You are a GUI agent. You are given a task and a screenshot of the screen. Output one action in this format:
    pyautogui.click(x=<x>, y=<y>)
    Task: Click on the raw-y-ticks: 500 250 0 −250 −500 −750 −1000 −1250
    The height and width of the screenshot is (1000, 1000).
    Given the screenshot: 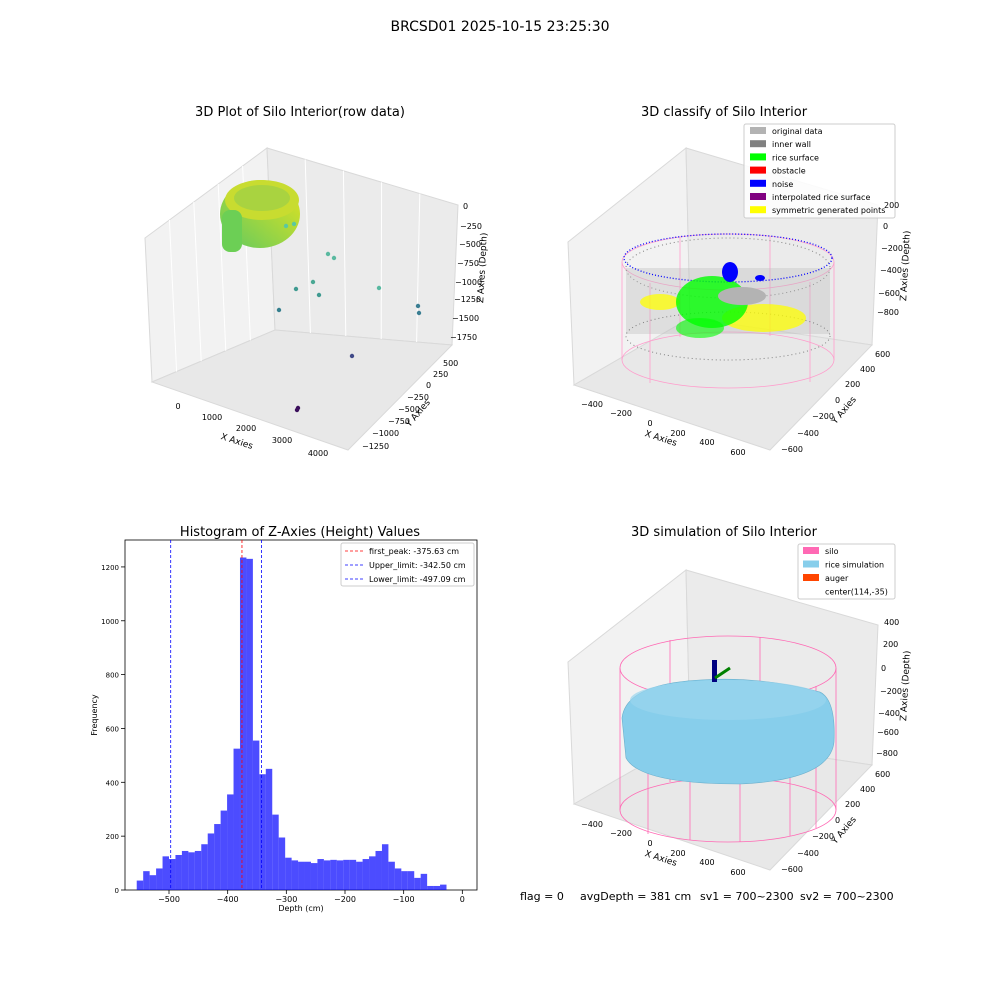 What is the action you would take?
    pyautogui.click(x=410, y=405)
    